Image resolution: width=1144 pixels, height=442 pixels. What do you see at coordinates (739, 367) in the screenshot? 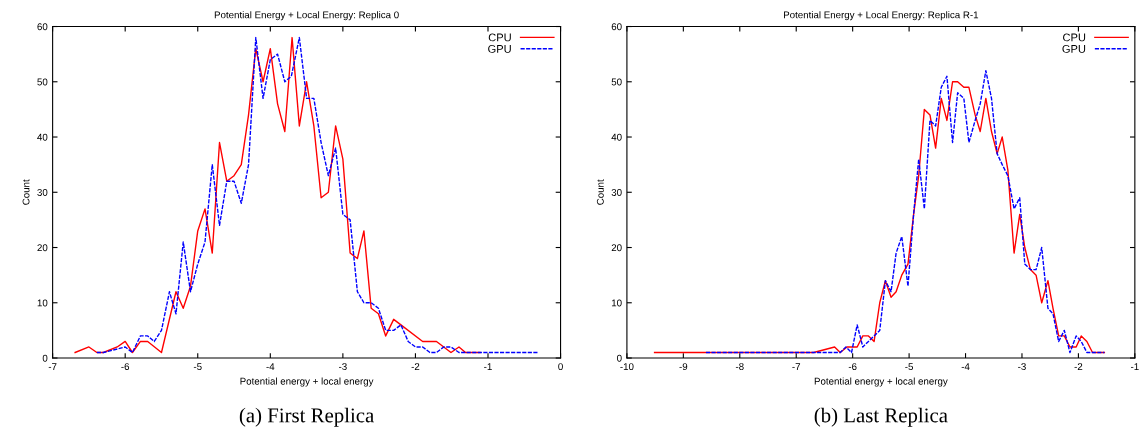
I see `x-tick-label: -8` at bounding box center [739, 367].